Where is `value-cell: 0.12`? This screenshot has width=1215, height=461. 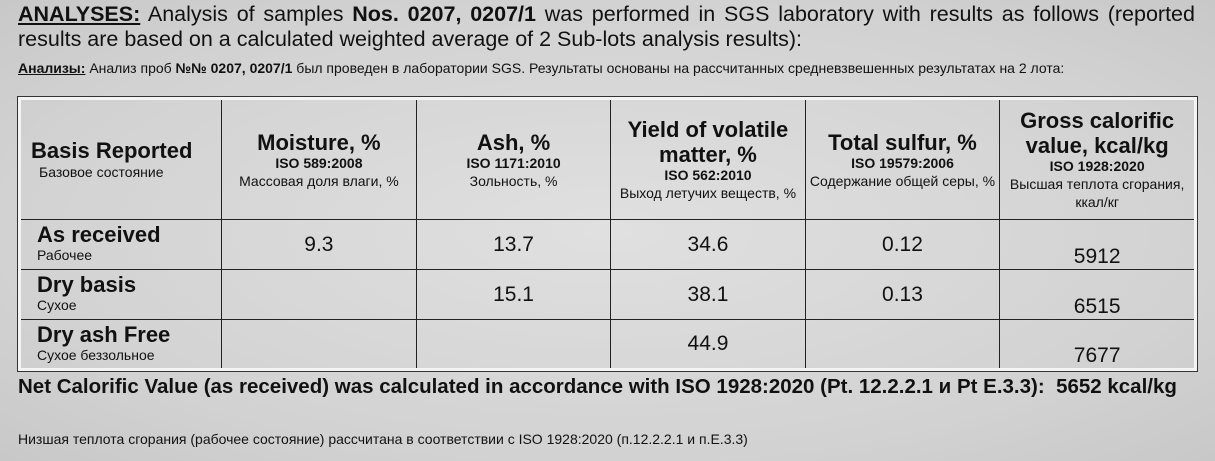
value-cell: 0.12 is located at coordinates (902, 244).